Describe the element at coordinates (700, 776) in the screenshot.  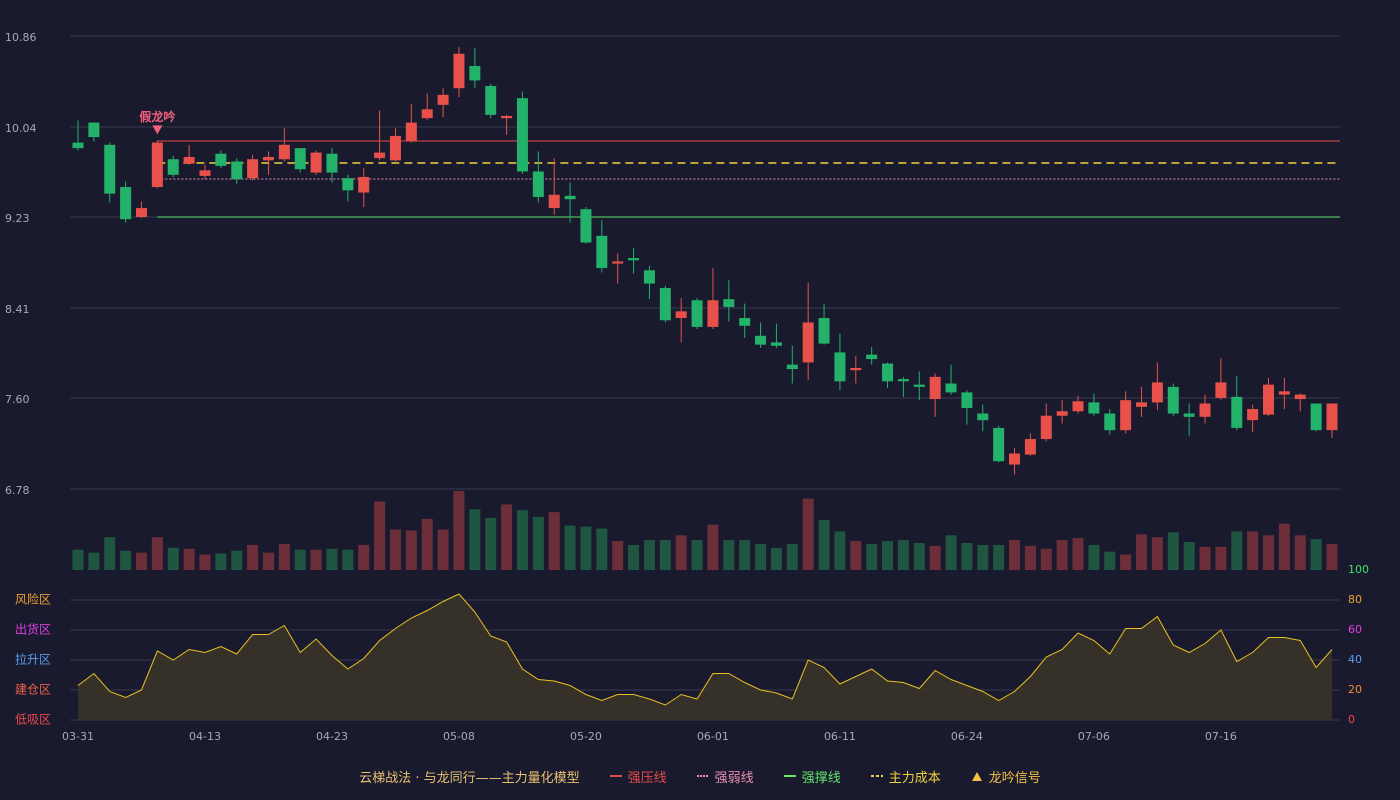
I see `legend: 云梯战法 · 与龙同行——主力量化模型 强压线 强弱线 强撑线 主力成本 龙吟信号` at that location.